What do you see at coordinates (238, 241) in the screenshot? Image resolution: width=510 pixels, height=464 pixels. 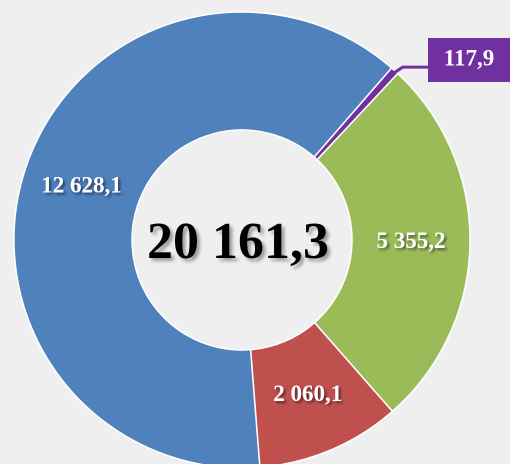 I see `center-total: 20 161,3` at bounding box center [238, 241].